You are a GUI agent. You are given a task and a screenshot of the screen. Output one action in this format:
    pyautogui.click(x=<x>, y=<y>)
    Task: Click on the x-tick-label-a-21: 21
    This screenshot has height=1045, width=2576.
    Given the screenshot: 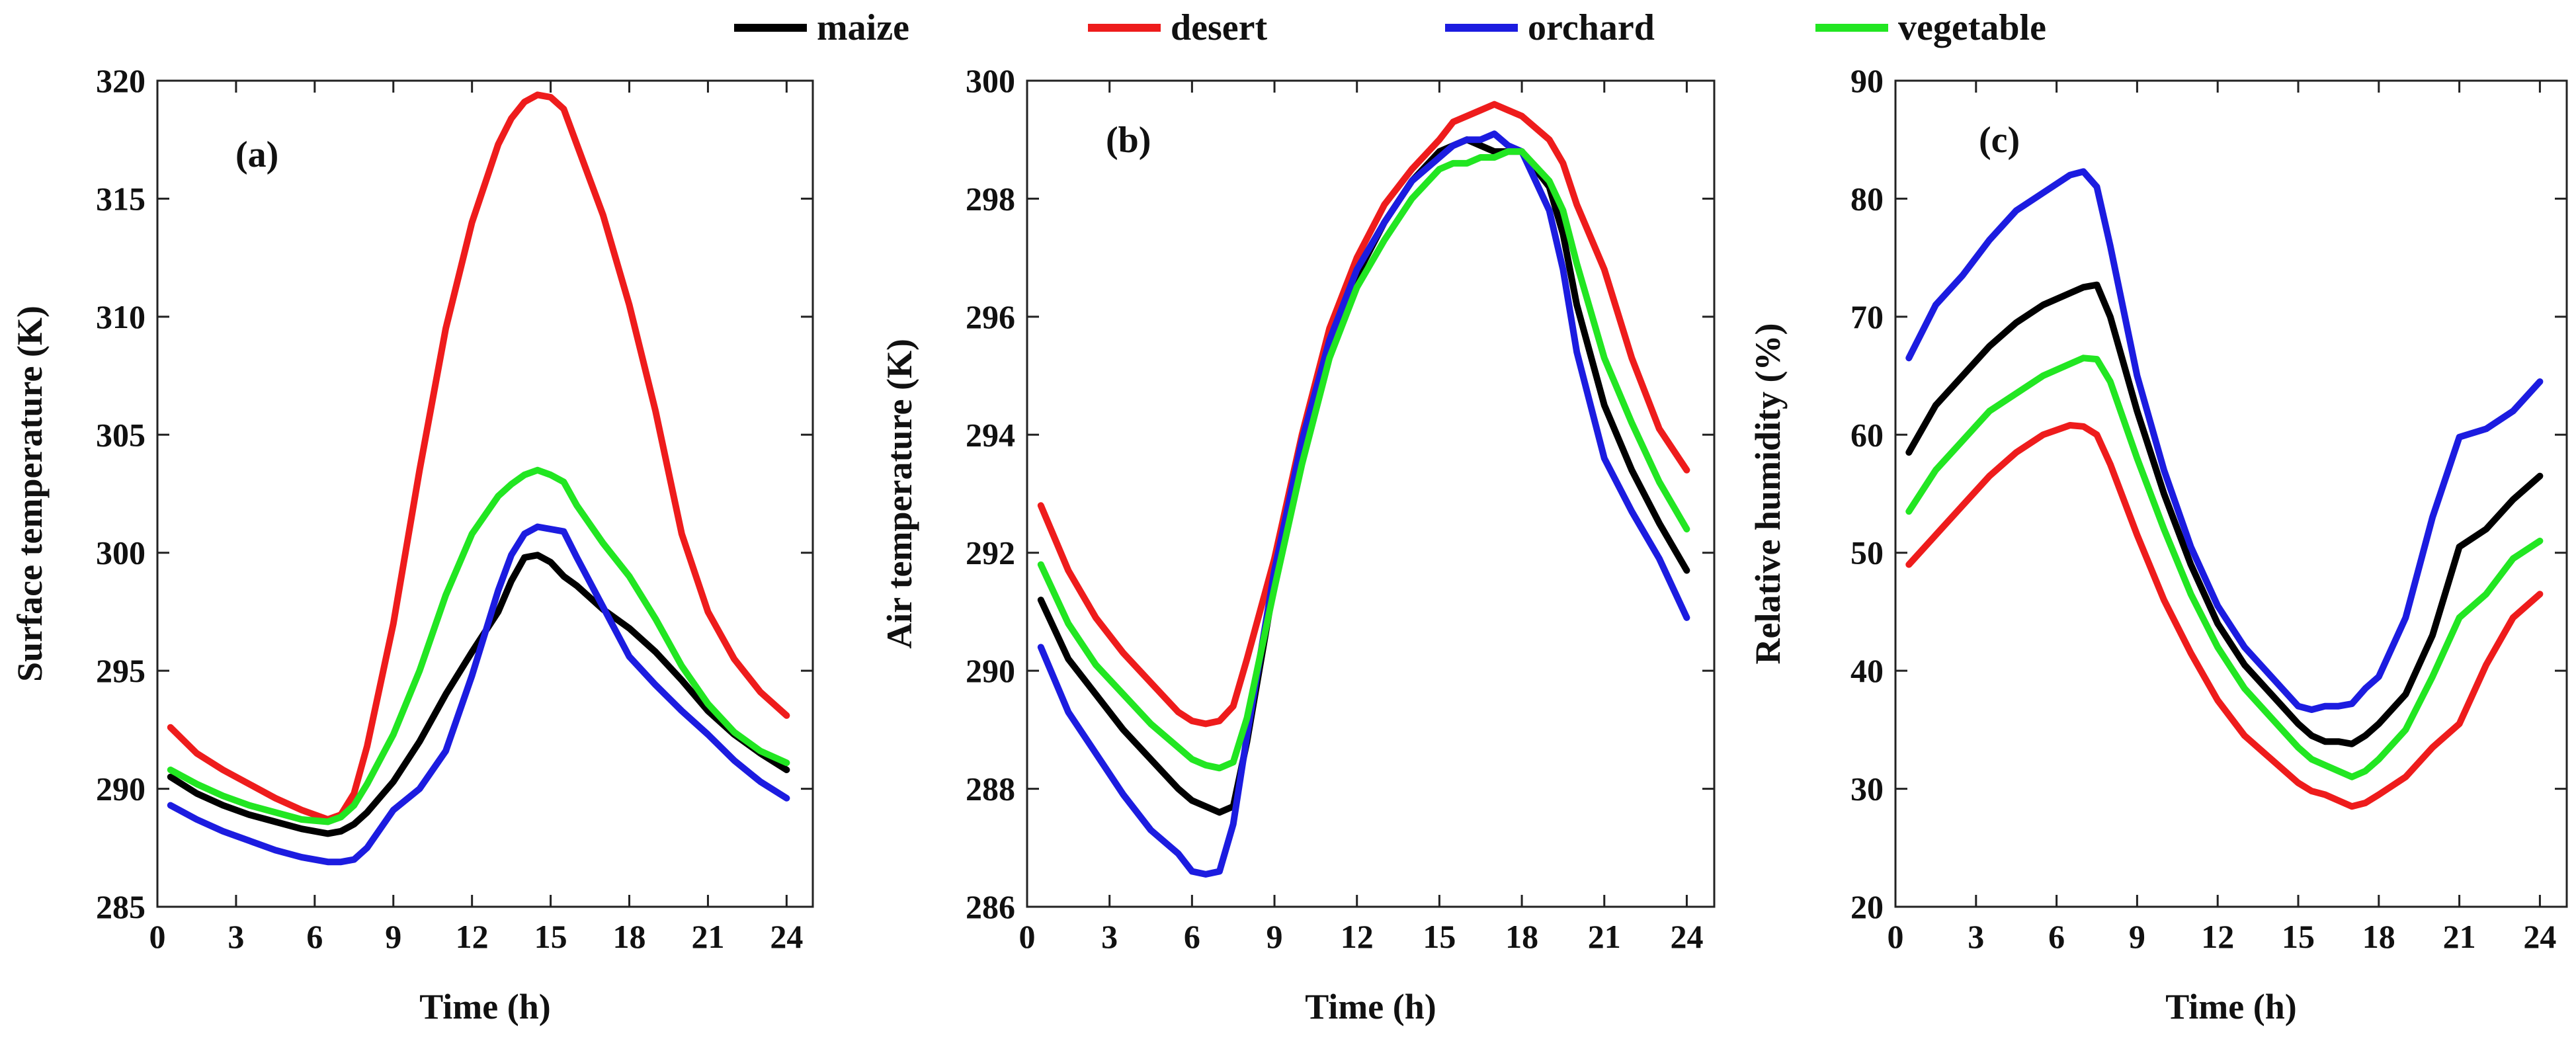 What is the action you would take?
    pyautogui.click(x=707, y=936)
    